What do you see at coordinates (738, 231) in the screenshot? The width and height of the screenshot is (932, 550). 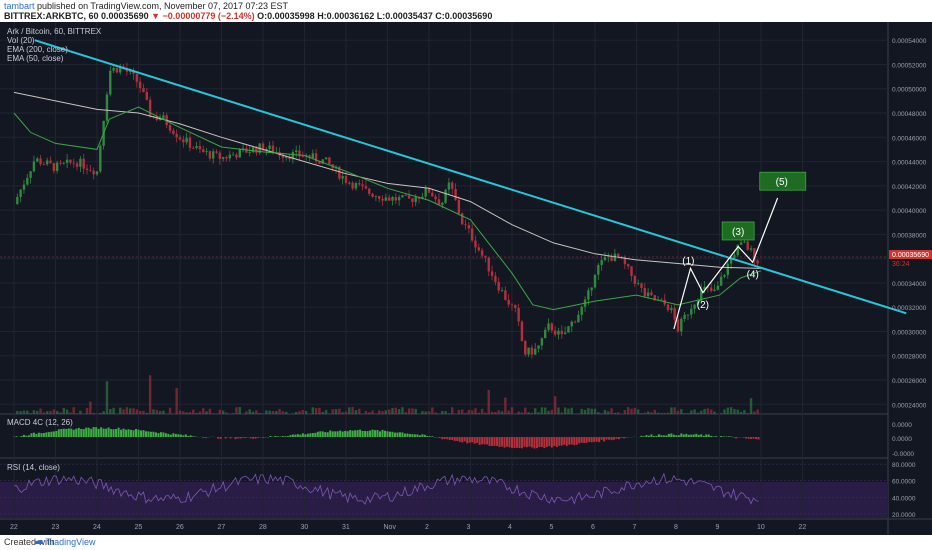 I see `wave-3-box` at bounding box center [738, 231].